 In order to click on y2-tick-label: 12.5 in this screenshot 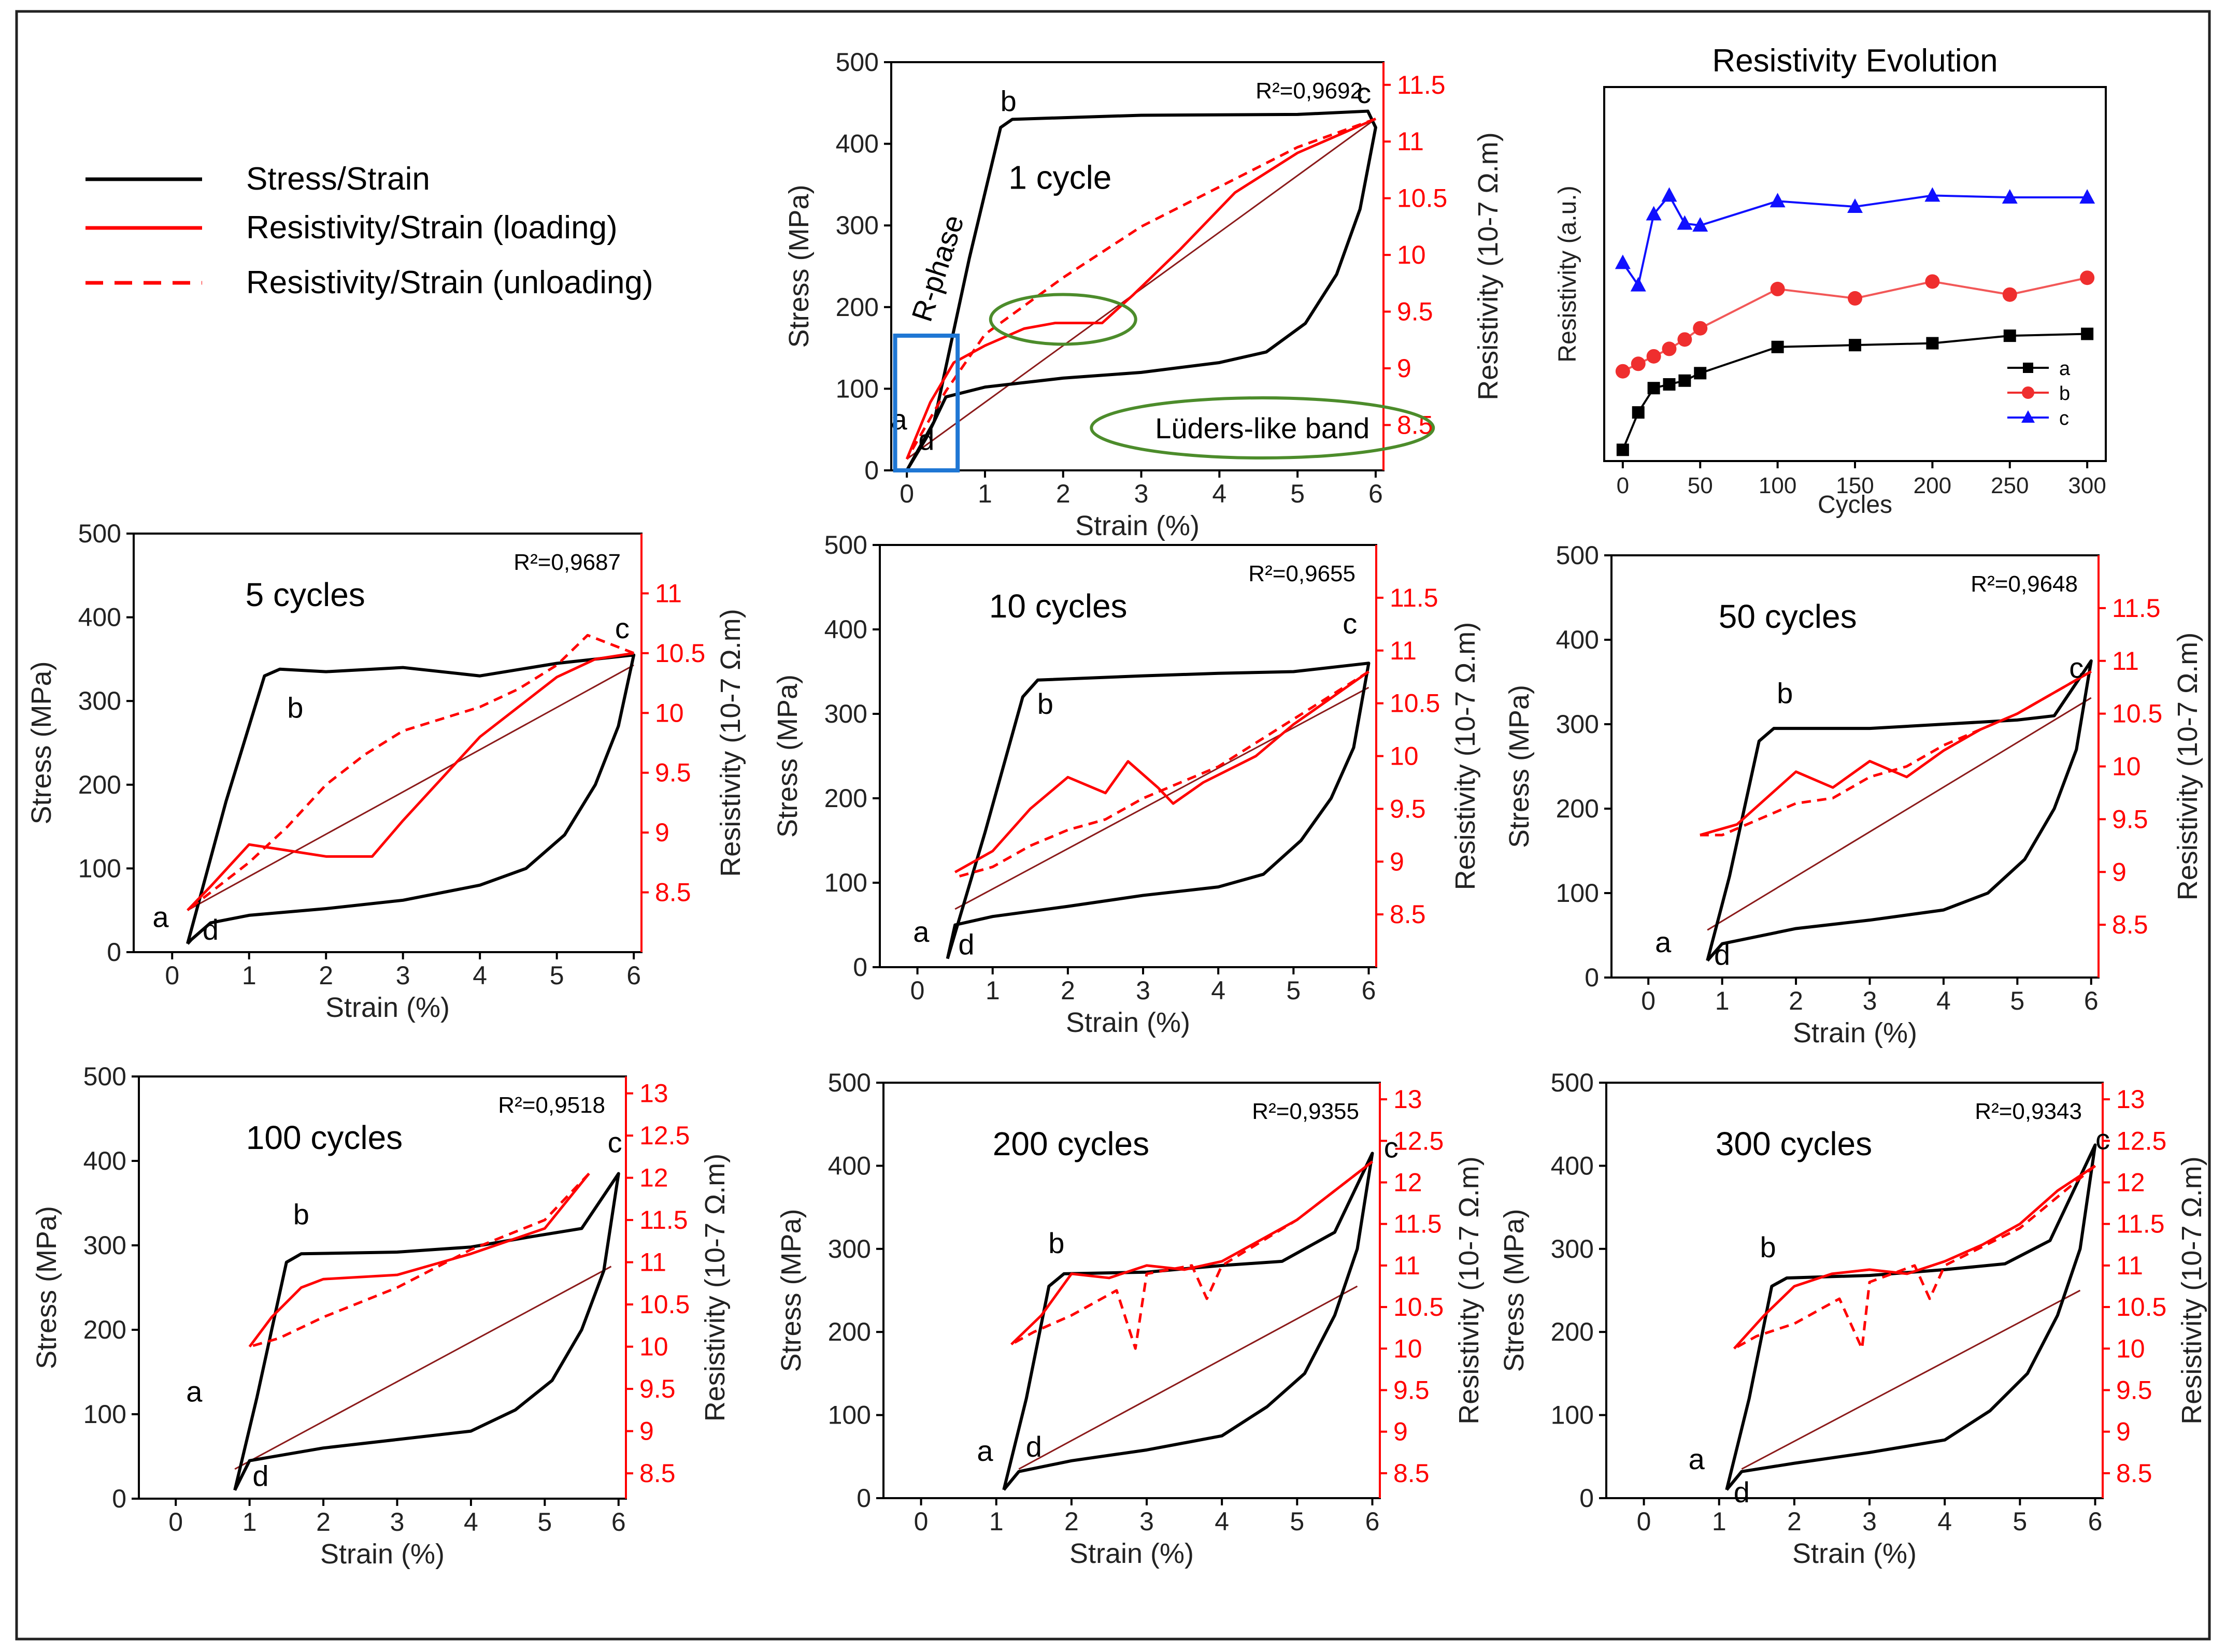, I will do `click(665, 1136)`.